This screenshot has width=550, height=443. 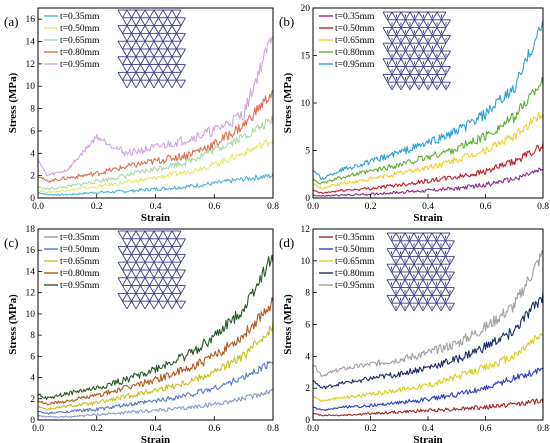 I want to click on y-tick-label: 20, so click(x=306, y=9).